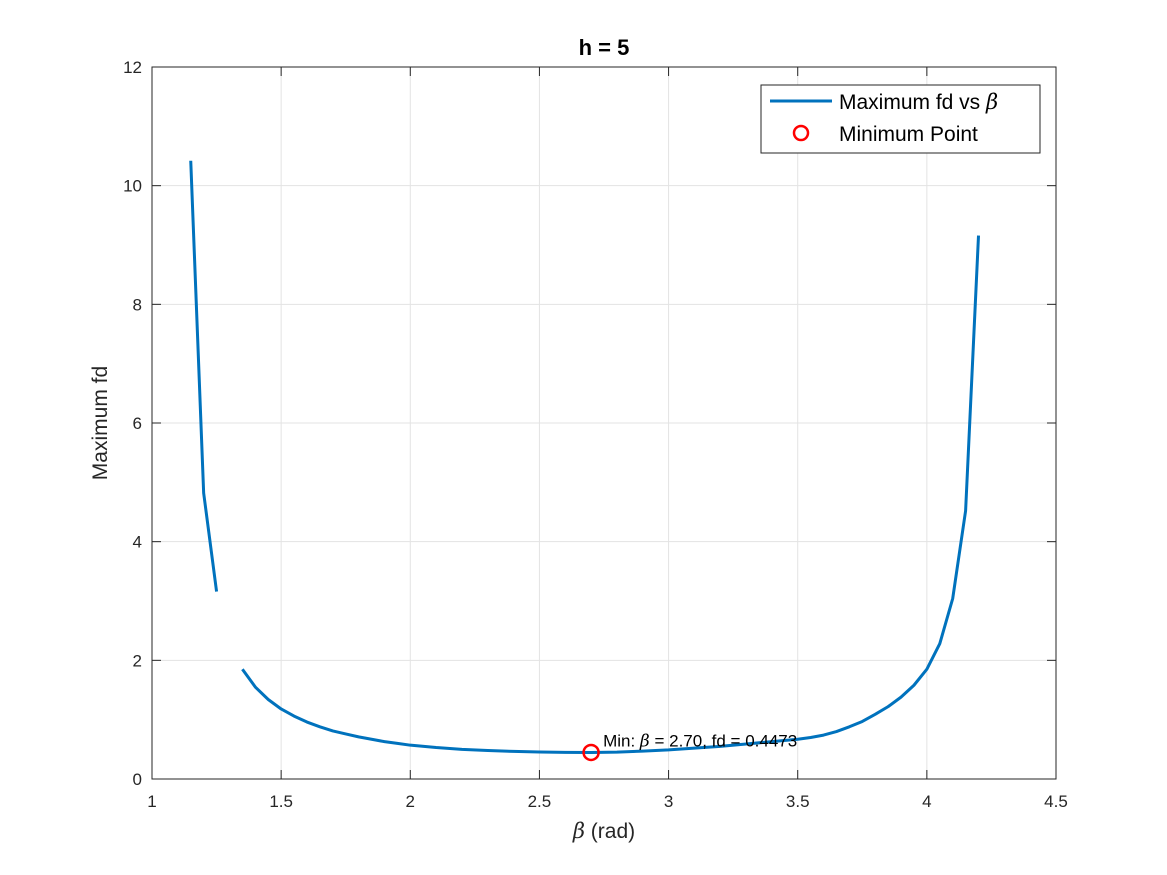 This screenshot has height=875, width=1167. I want to click on x-axis-title-symbol: β, so click(578, 831).